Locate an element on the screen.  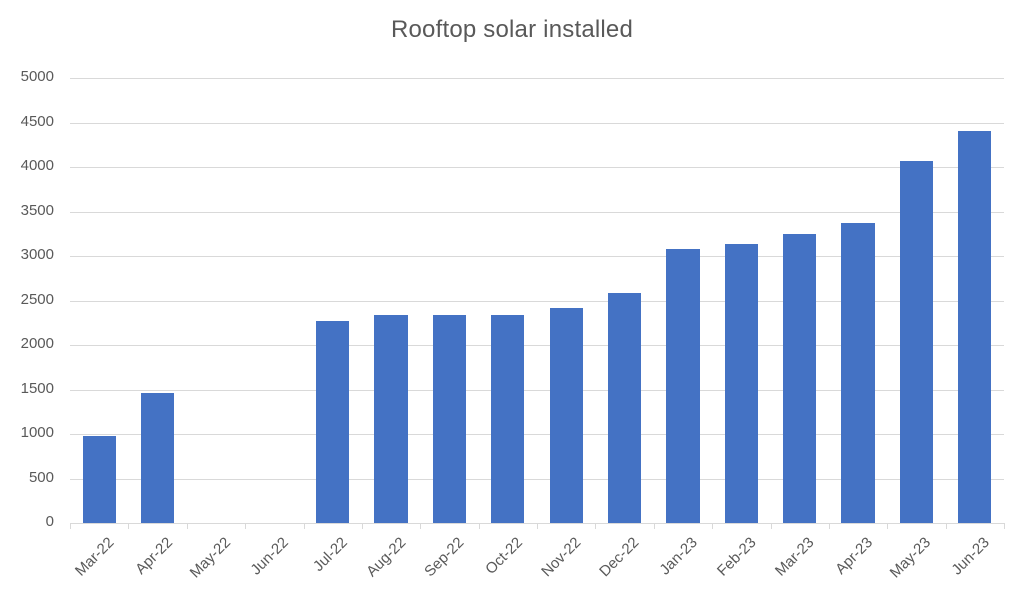
x-tick-label: Feb-23 is located at coordinates (736, 557).